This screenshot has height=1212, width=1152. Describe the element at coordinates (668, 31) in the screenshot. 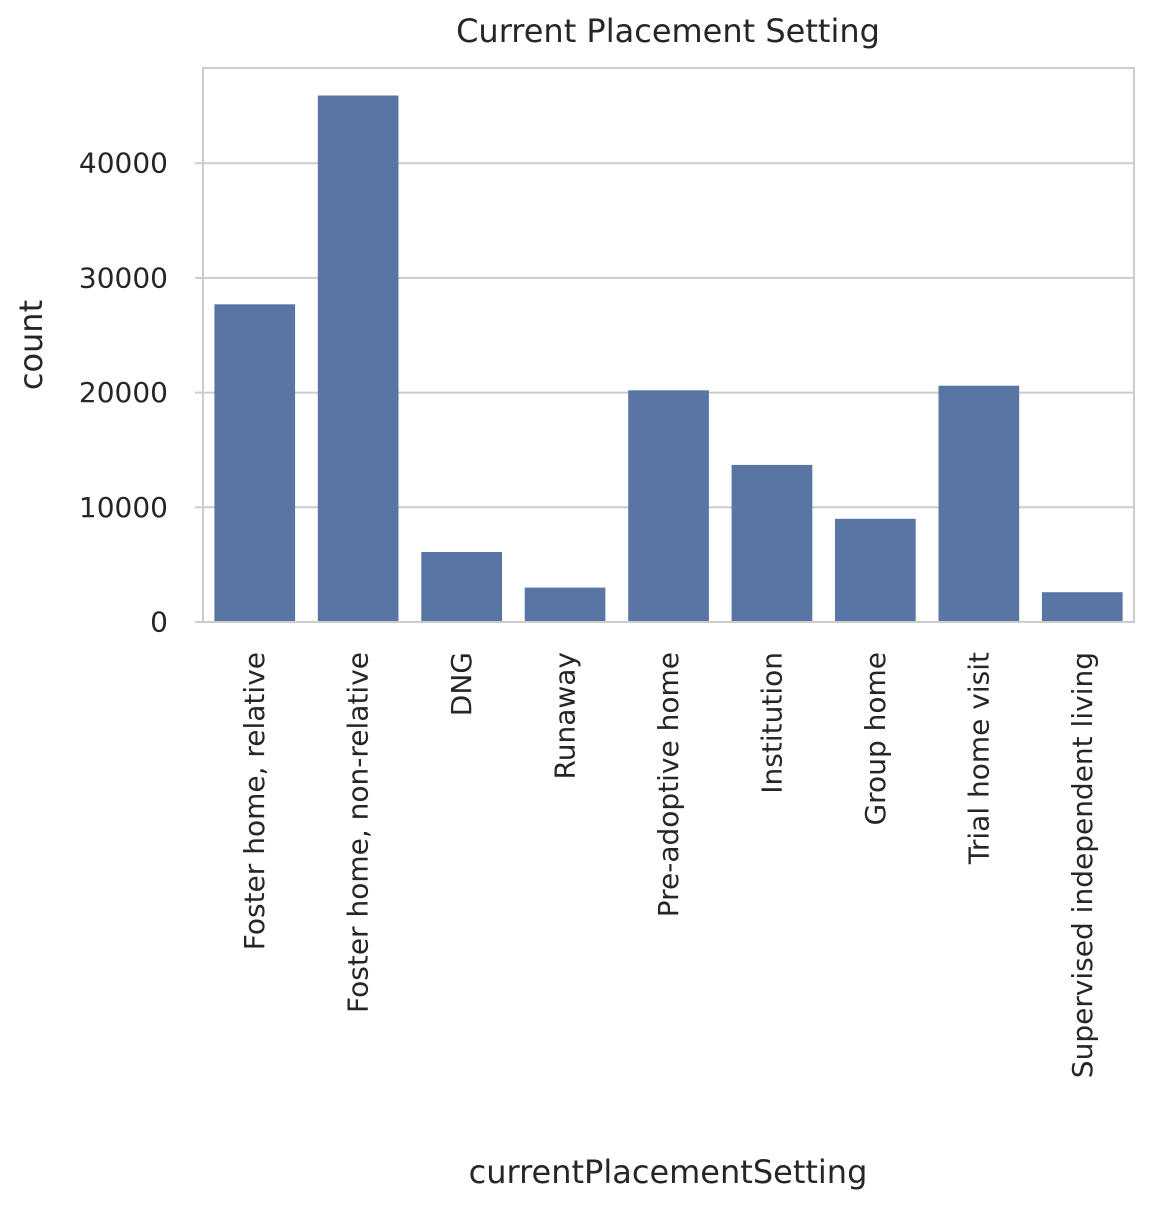

I see `chart-title: Current Placement Setting` at that location.